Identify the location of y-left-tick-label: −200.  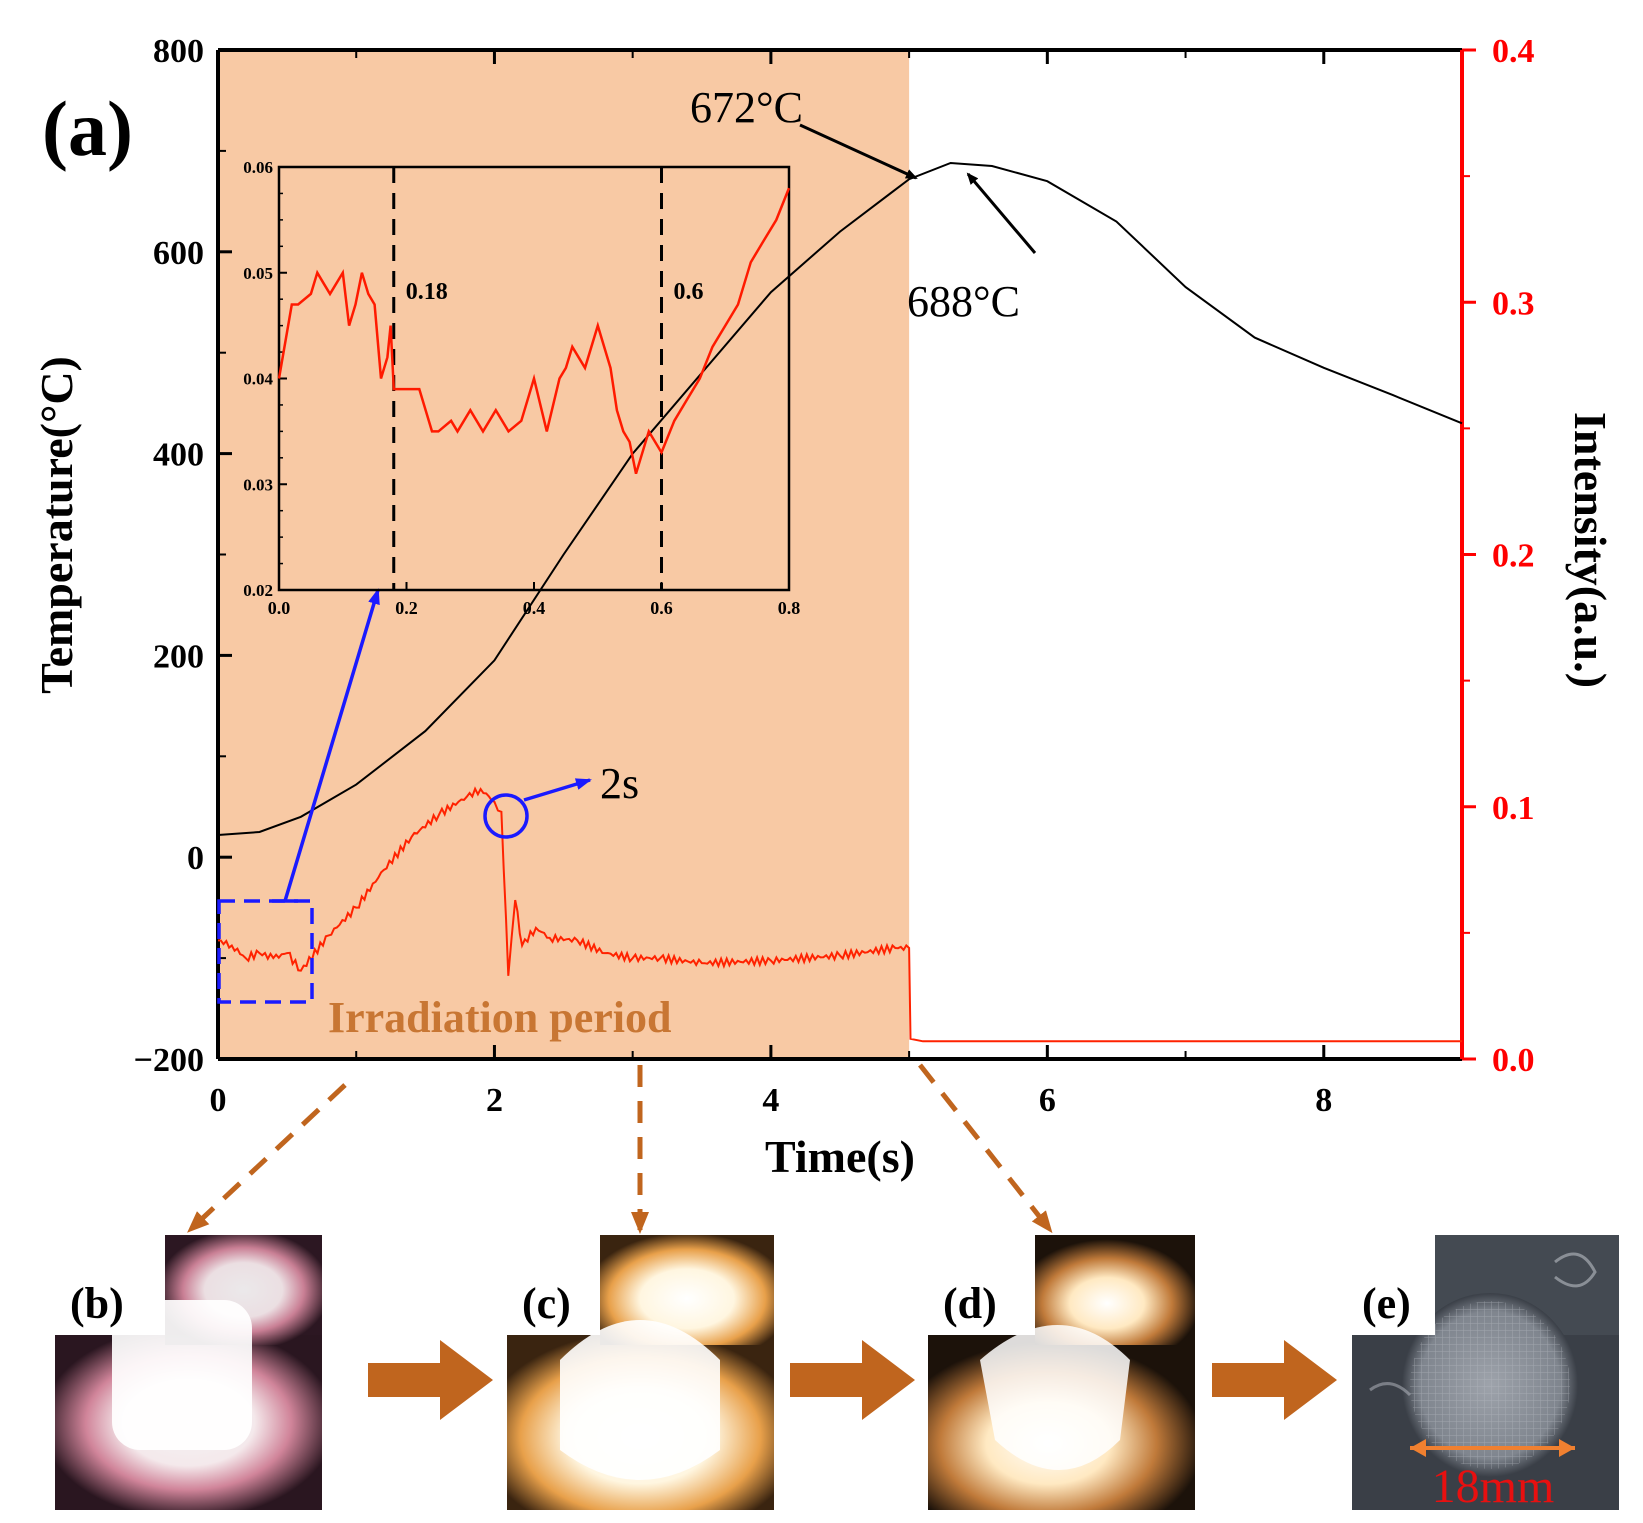
(169, 1060).